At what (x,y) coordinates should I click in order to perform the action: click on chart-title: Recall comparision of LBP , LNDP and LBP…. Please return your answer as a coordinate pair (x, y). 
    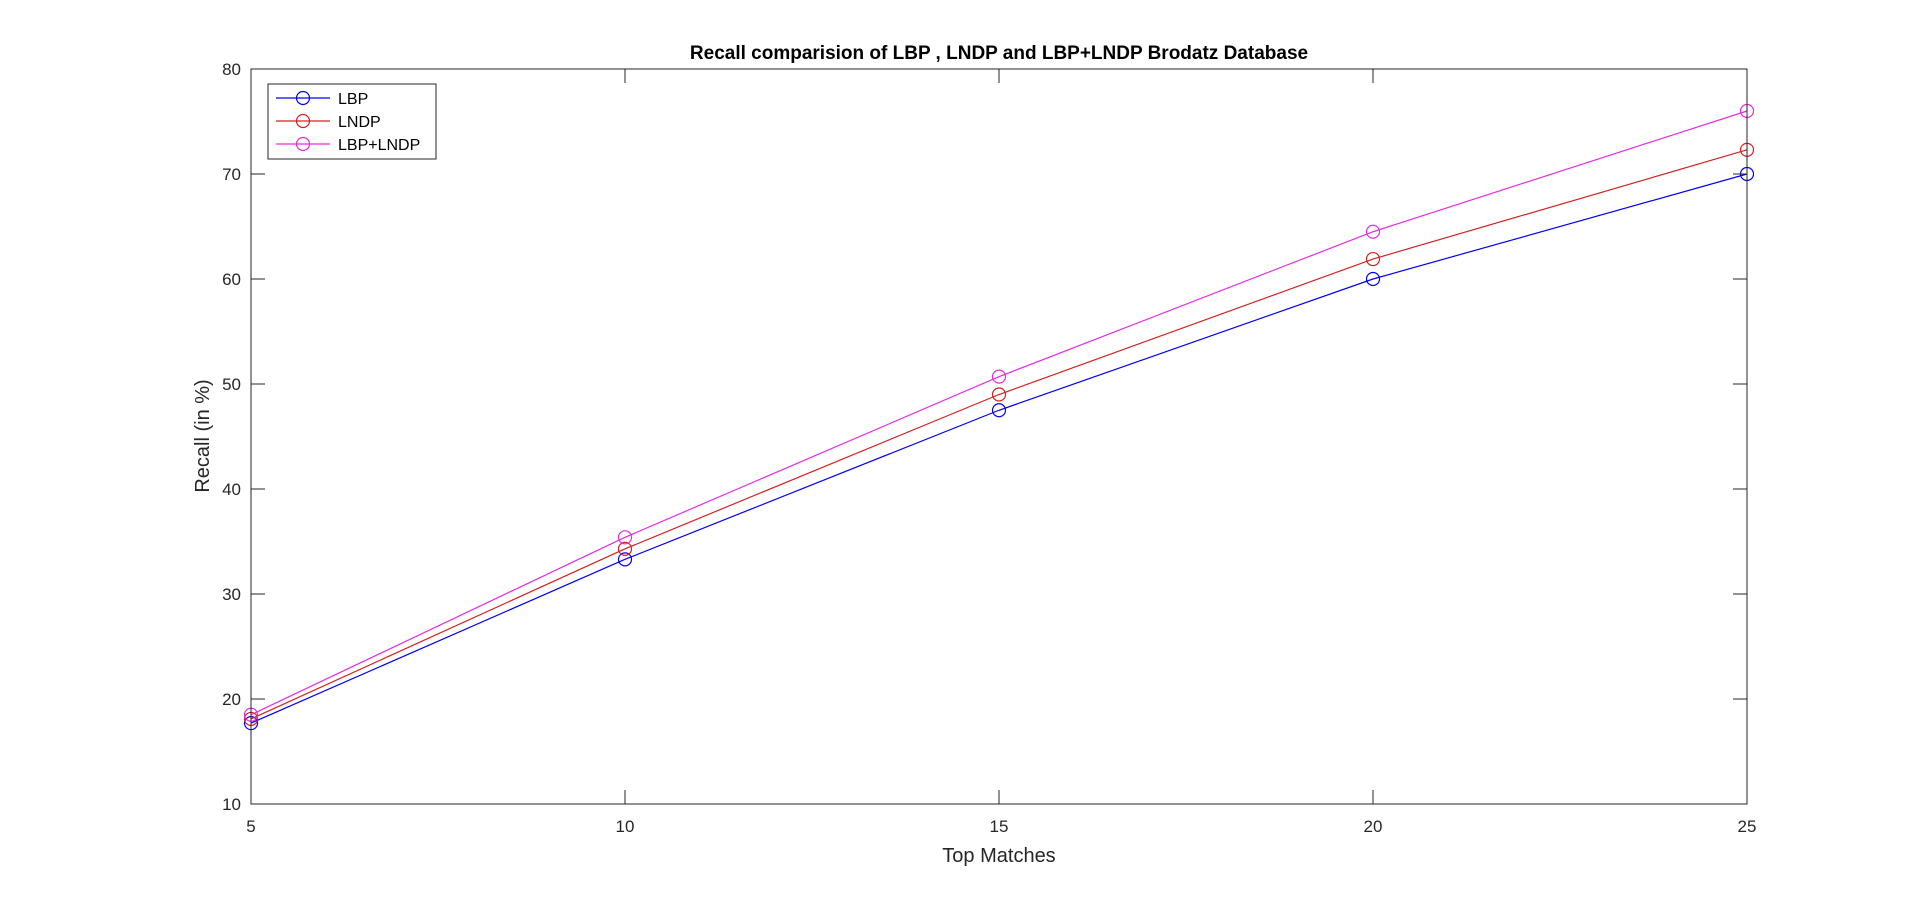
    Looking at the image, I should click on (999, 53).